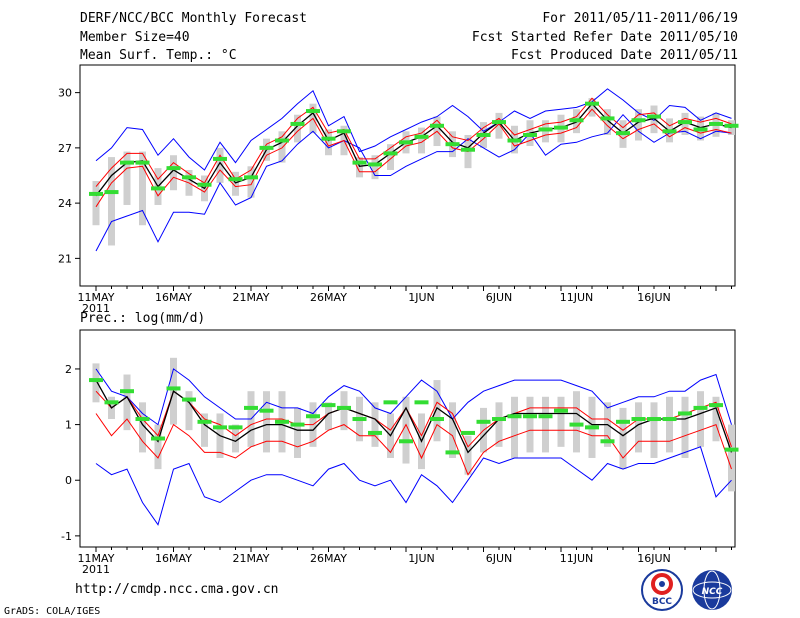 This screenshot has height=618, width=800. Describe the element at coordinates (413, 444) in the screenshot. I see `precip-series-lower` at that location.